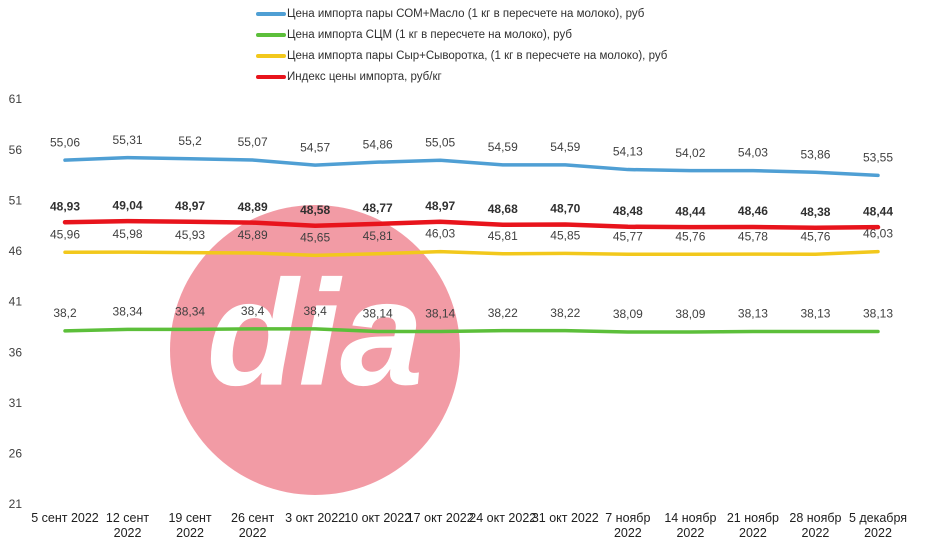  I want to click on data-label: 48,46, so click(753, 211).